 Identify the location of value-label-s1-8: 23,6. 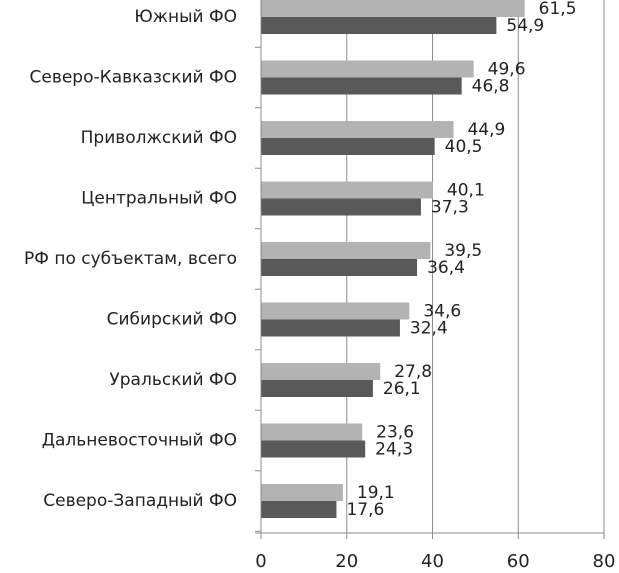
(395, 433).